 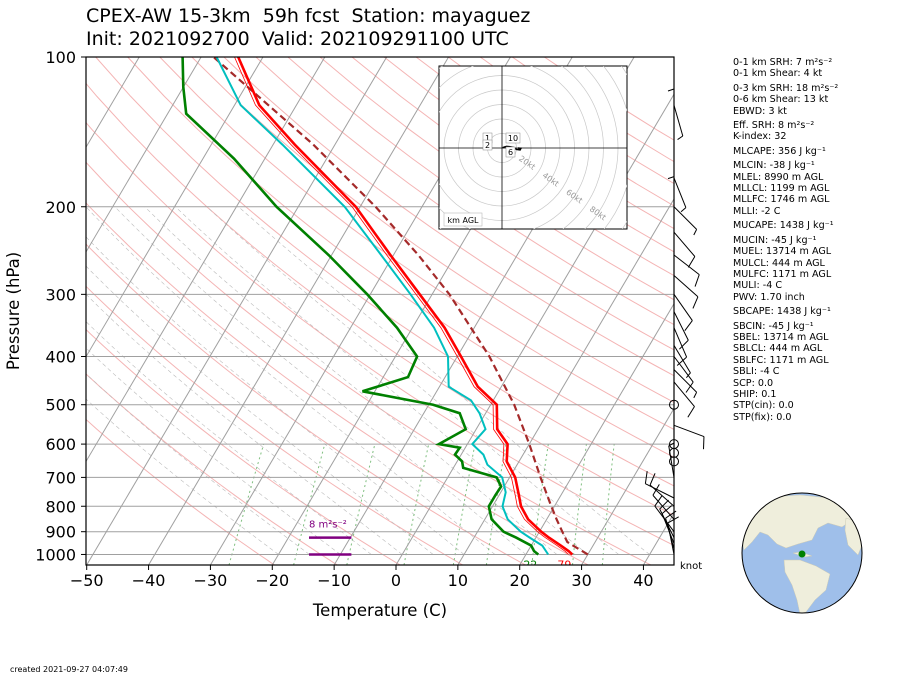 I want to click on param-line: Eff. SRH: 8 m²s⁻², so click(x=774, y=126).